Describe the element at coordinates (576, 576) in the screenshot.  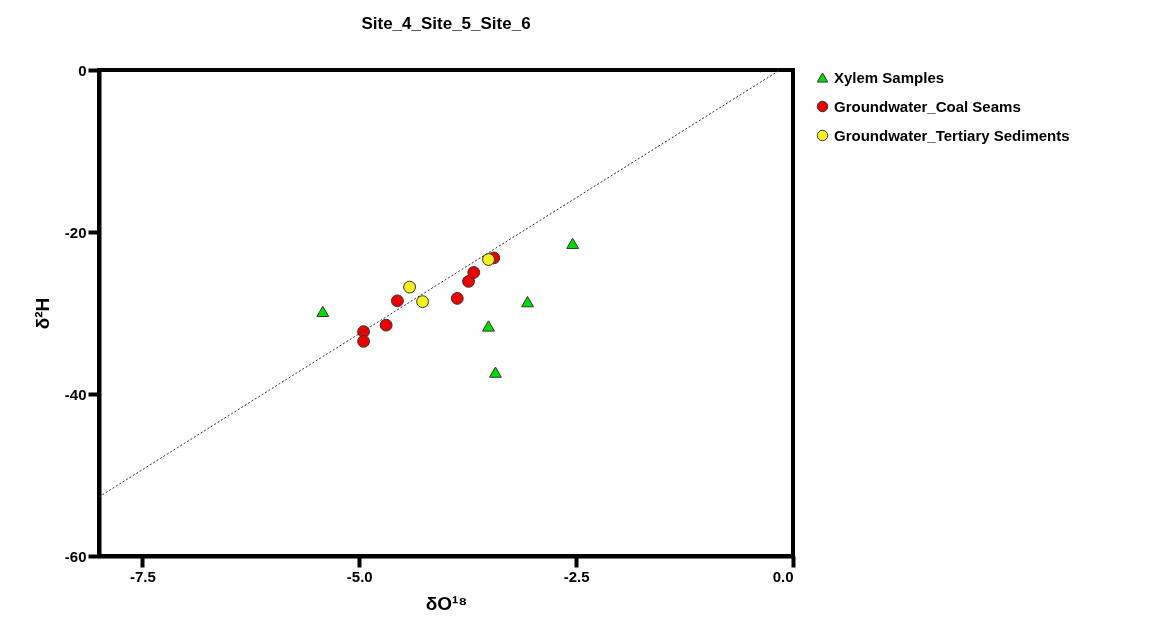
I see `x-tick-label: -2.5` at that location.